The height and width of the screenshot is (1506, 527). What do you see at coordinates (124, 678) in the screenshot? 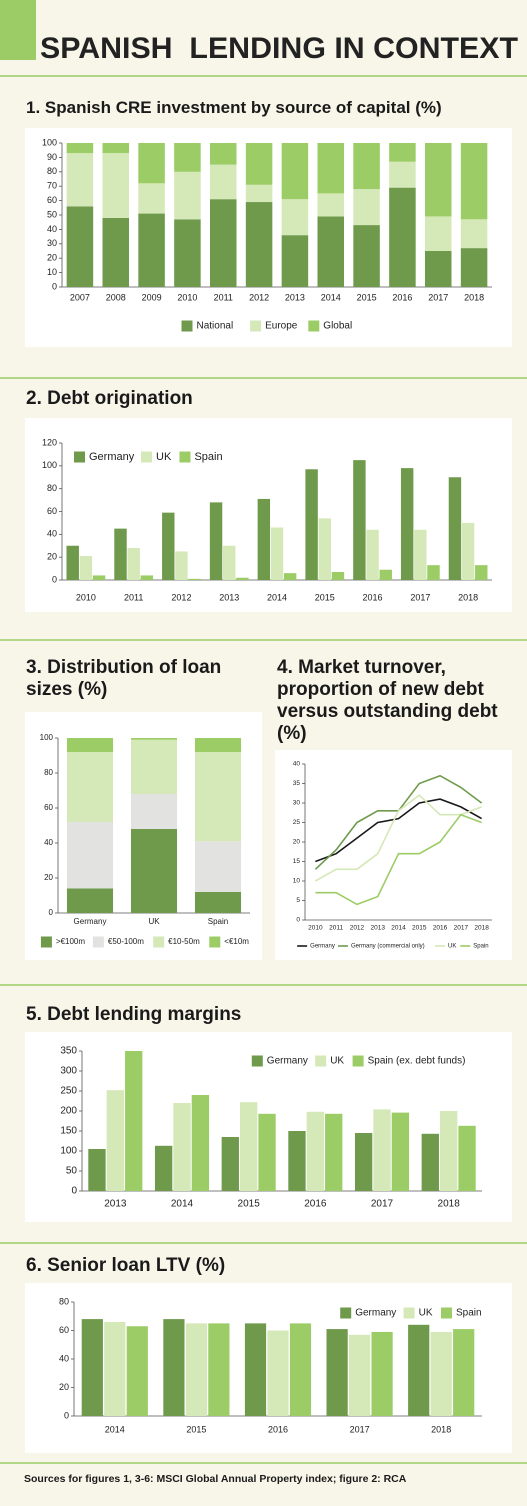
I see `chart-title: 3. Distribution of loan sizes (%)` at bounding box center [124, 678].